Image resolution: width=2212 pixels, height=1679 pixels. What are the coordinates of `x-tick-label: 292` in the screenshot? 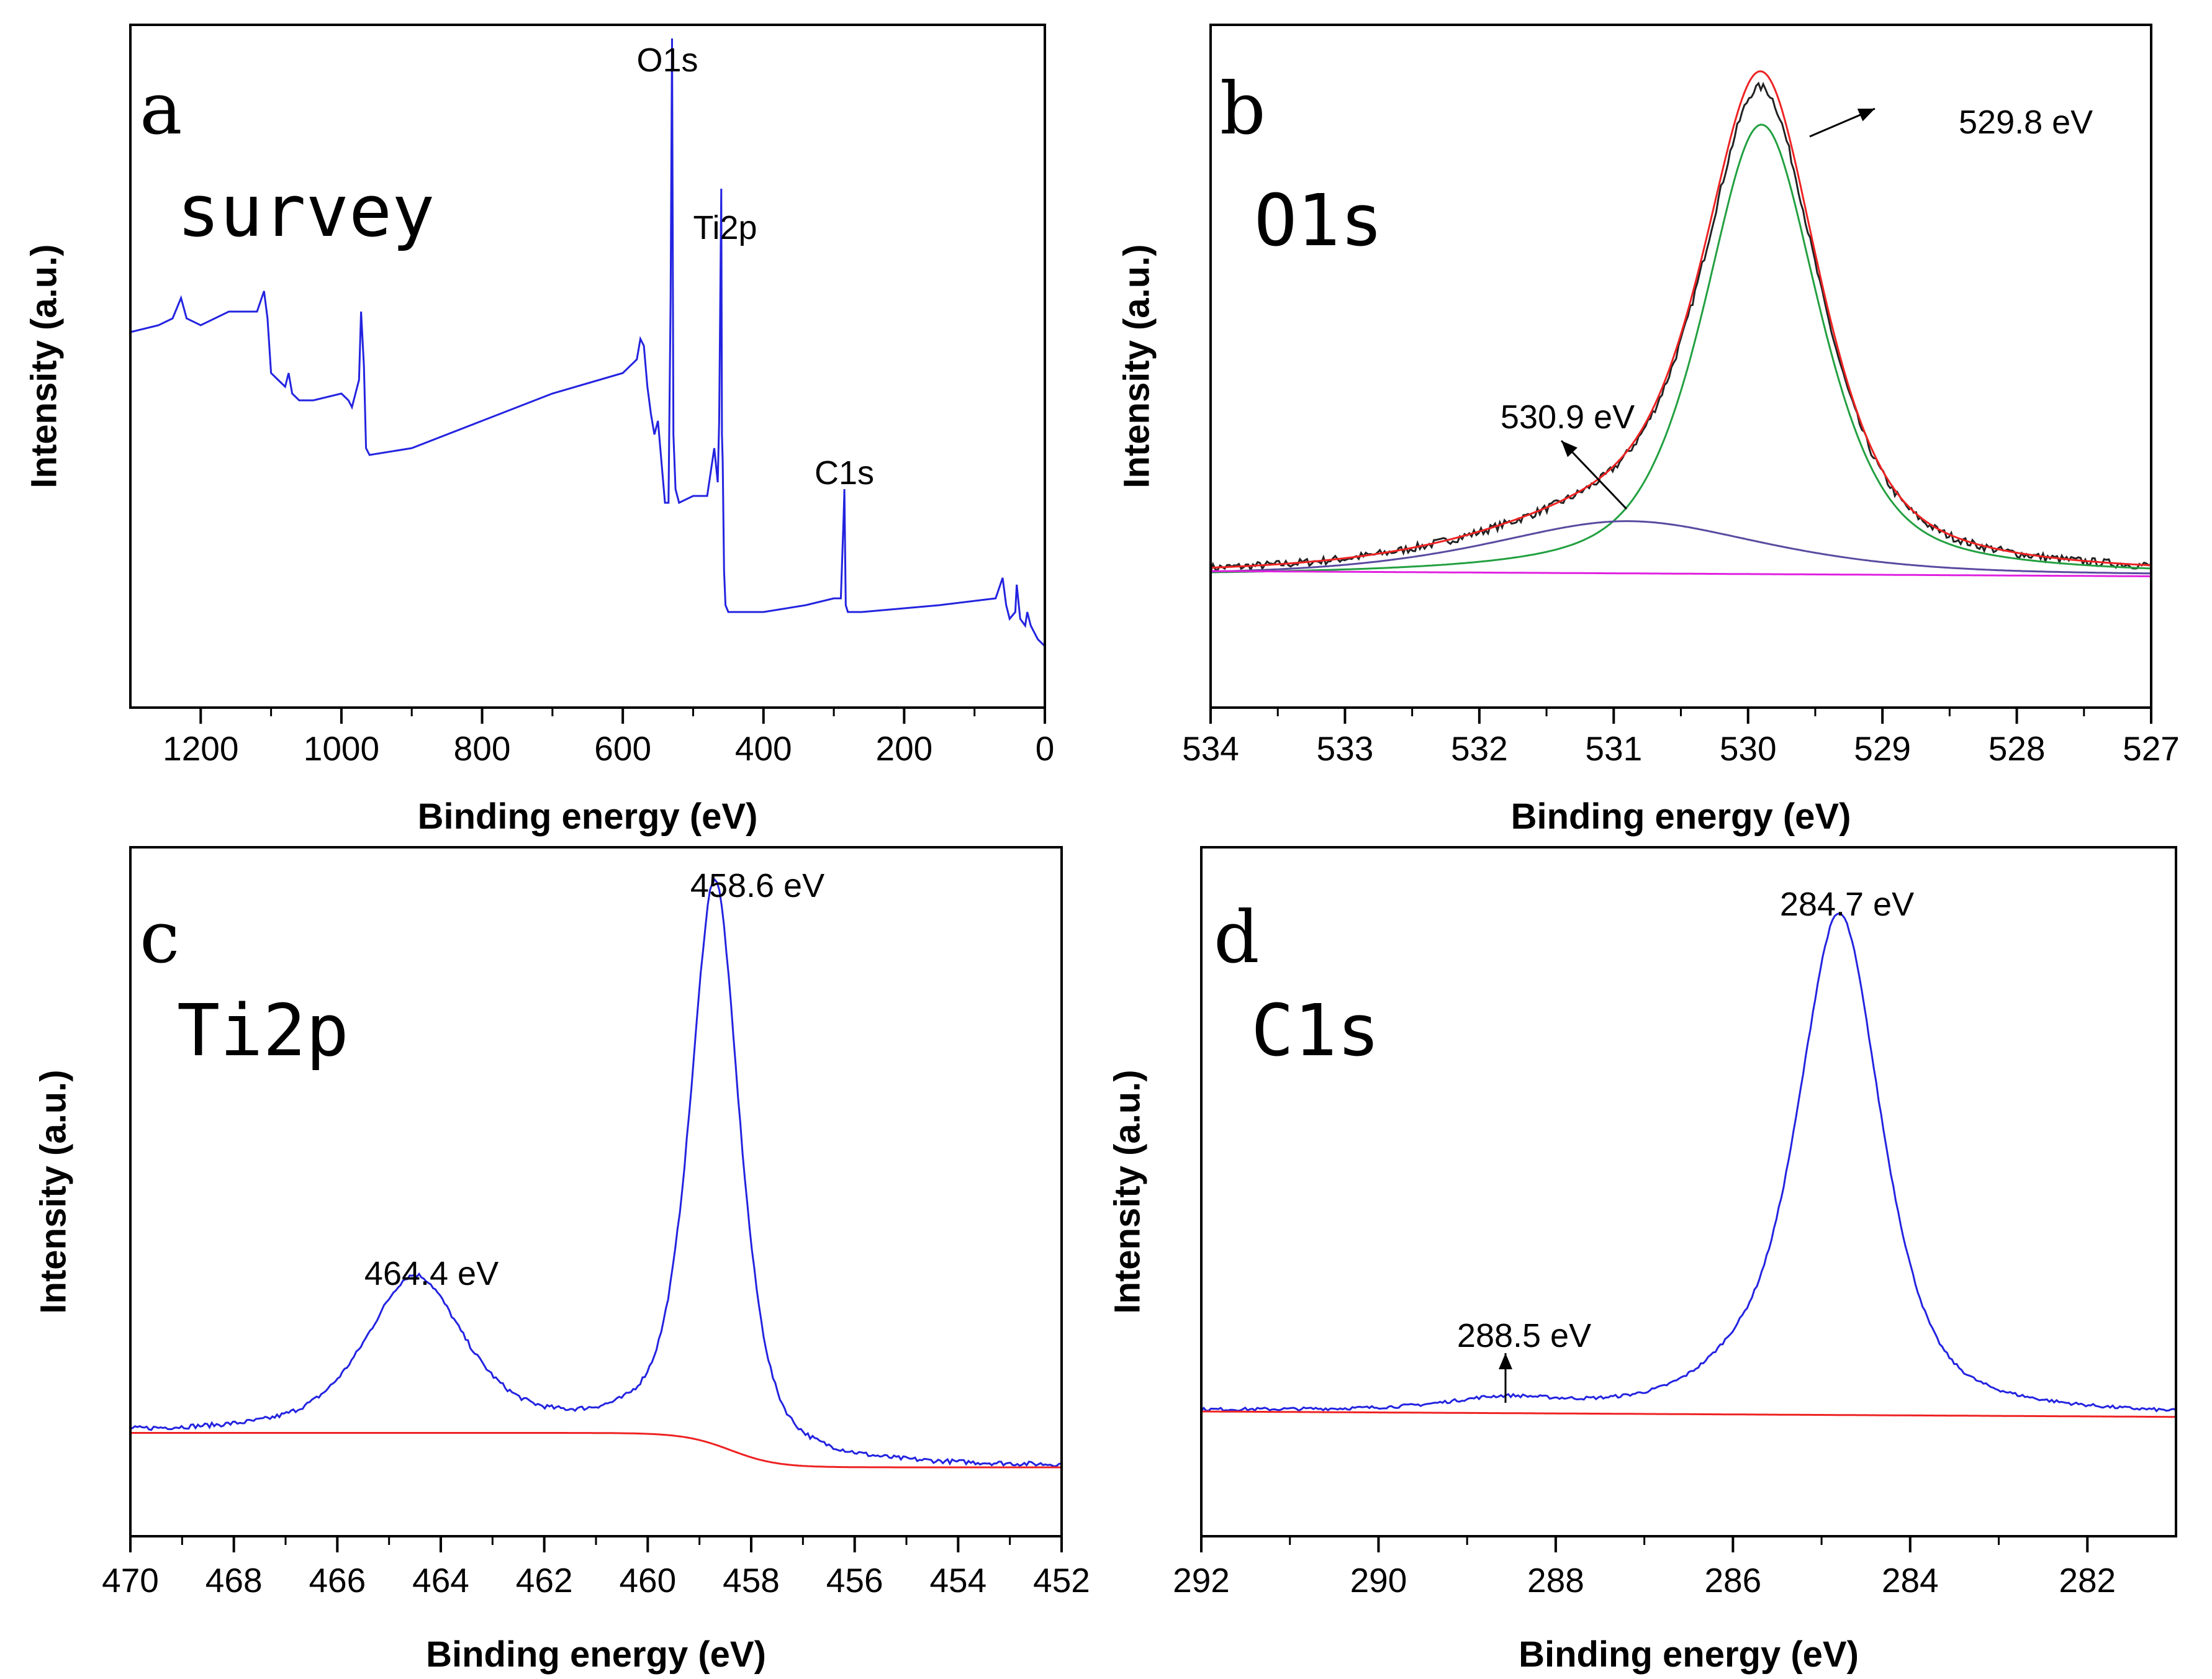 It's located at (1201, 1581).